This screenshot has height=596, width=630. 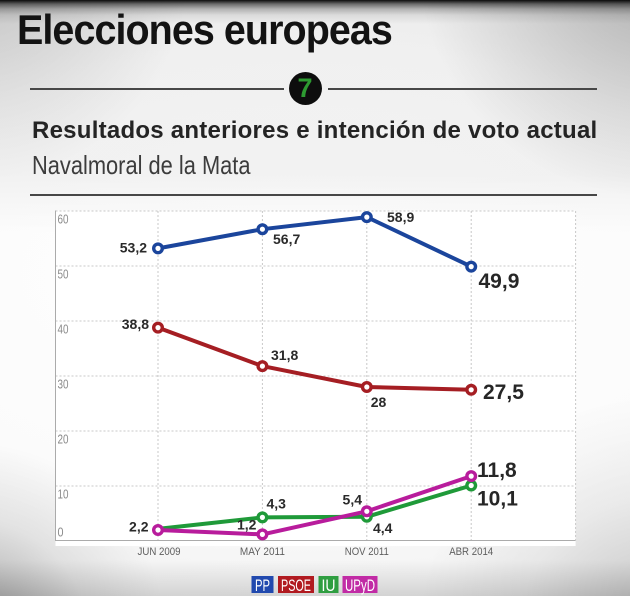 What do you see at coordinates (353, 500) in the screenshot?
I see `svg-text: 5,4` at bounding box center [353, 500].